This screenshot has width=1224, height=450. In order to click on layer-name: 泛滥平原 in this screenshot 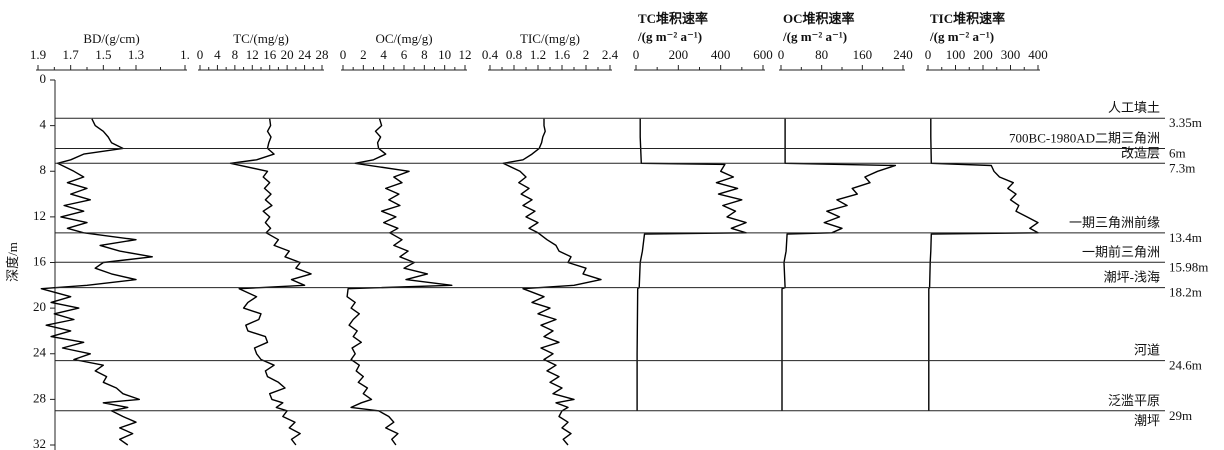, I will do `click(1134, 400)`.